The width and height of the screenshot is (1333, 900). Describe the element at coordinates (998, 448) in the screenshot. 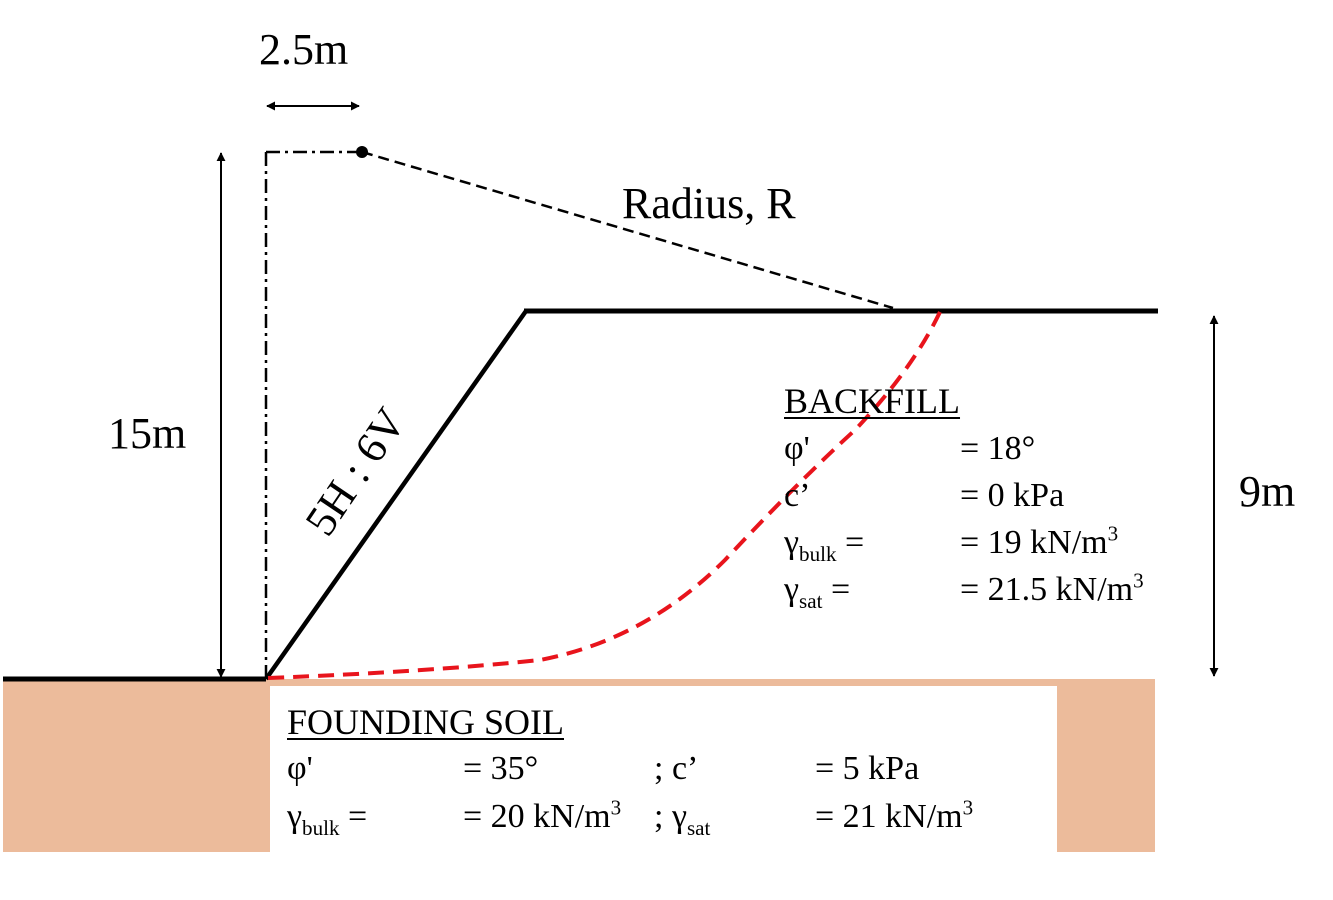

I see `backfill-value: = 18°` at that location.